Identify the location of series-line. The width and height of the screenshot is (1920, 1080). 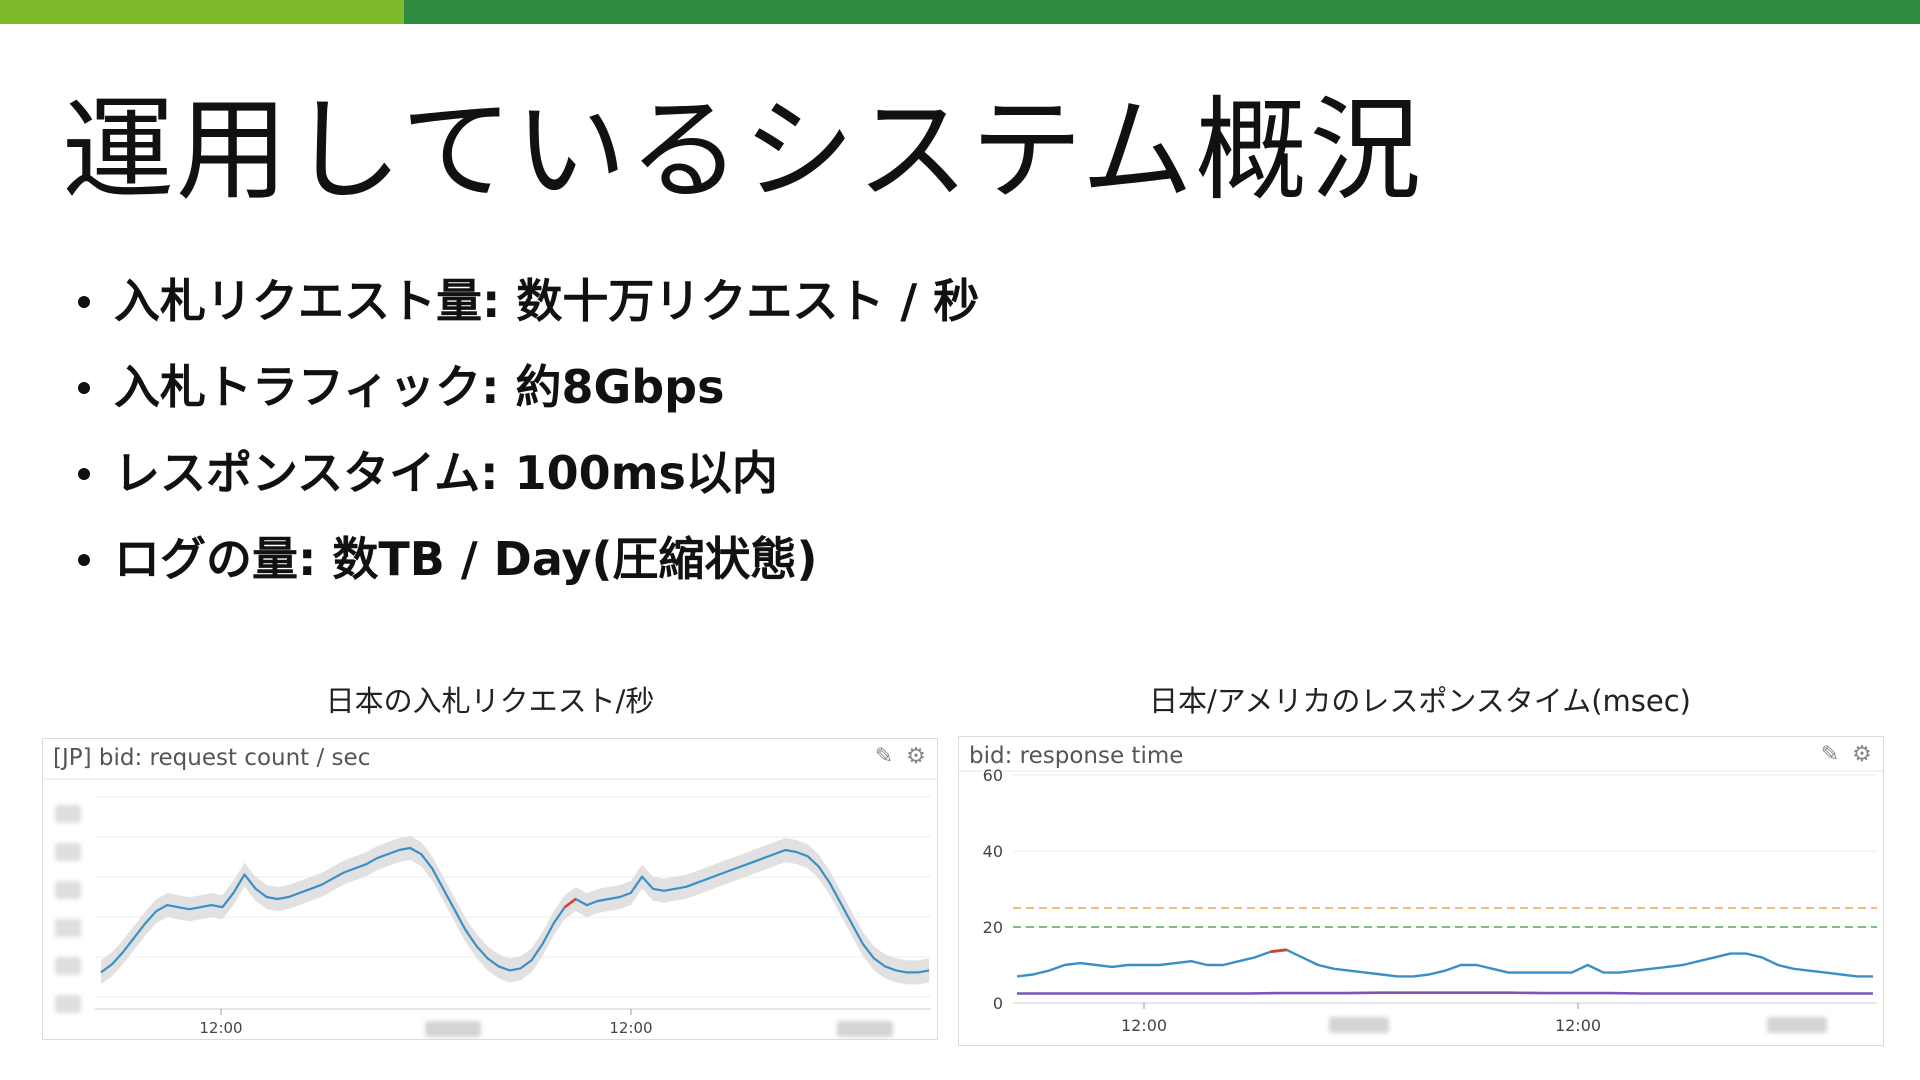
(515, 910).